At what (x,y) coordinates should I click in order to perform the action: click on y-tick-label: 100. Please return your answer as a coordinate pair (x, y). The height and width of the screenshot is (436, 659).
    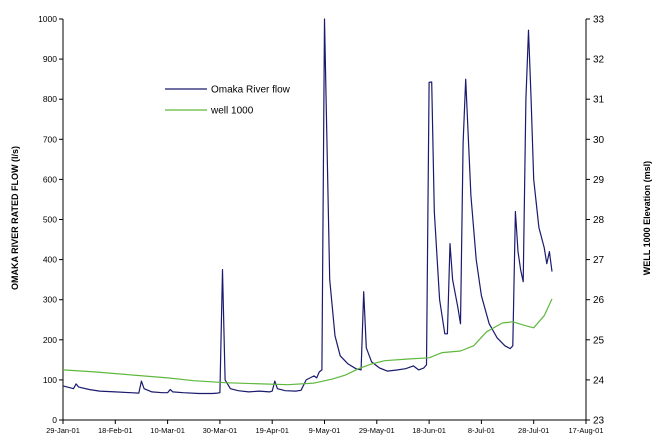
    Looking at the image, I should click on (50, 380).